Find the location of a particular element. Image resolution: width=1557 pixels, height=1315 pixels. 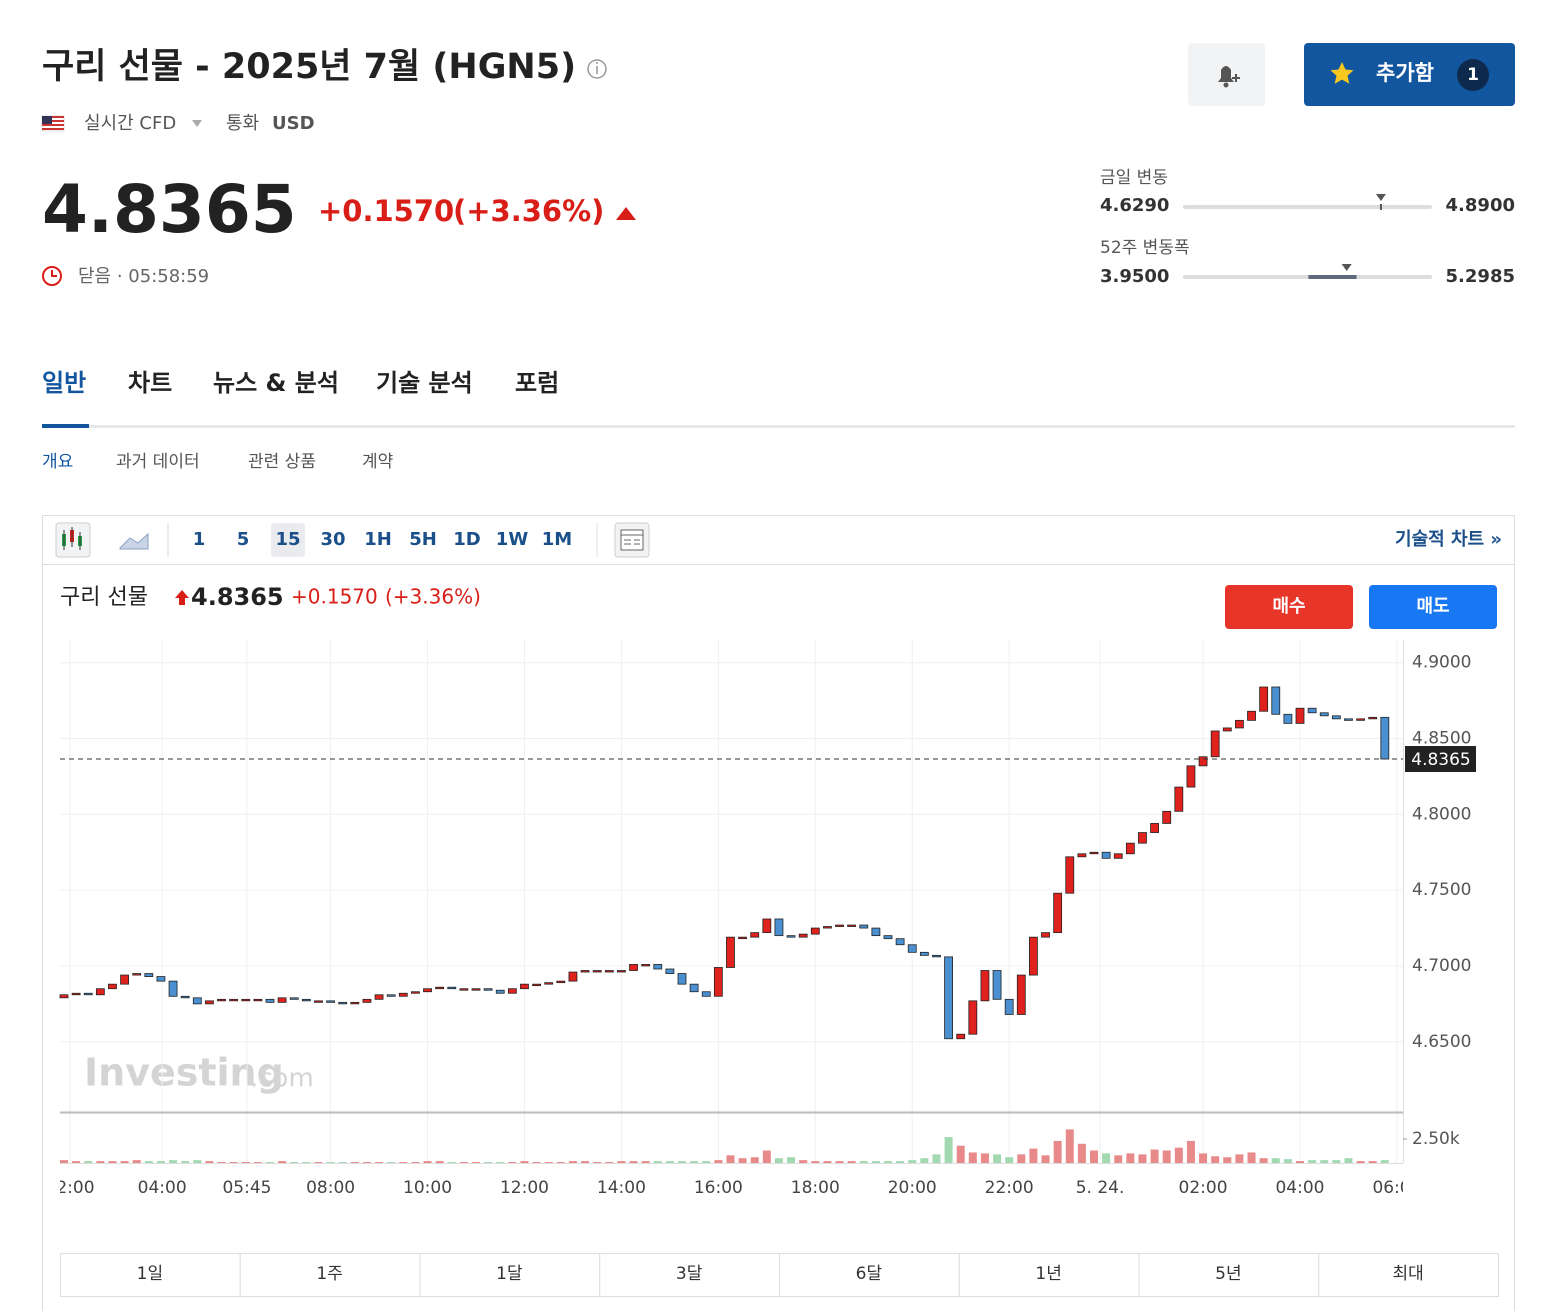

region: 실시간 CFD is located at coordinates (130, 123).